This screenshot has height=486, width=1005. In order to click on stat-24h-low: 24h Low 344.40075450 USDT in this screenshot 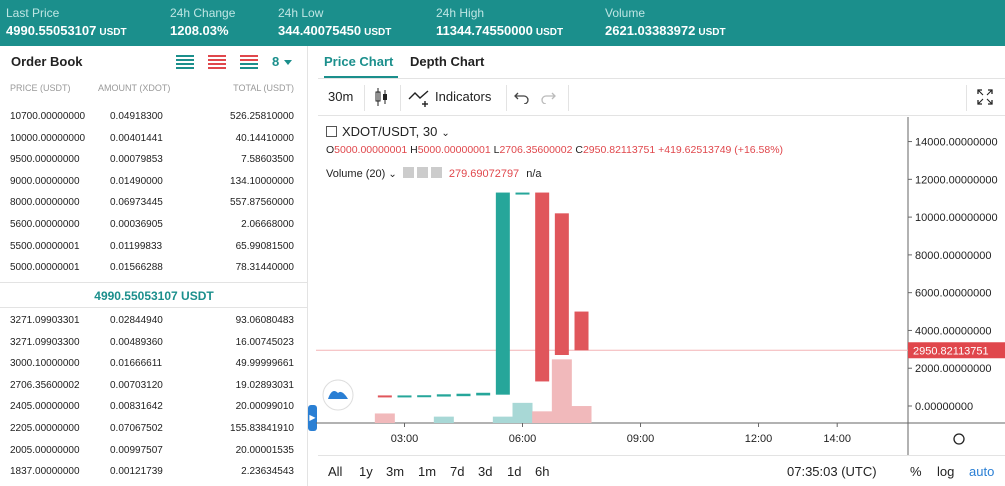, I will do `click(334, 24)`.